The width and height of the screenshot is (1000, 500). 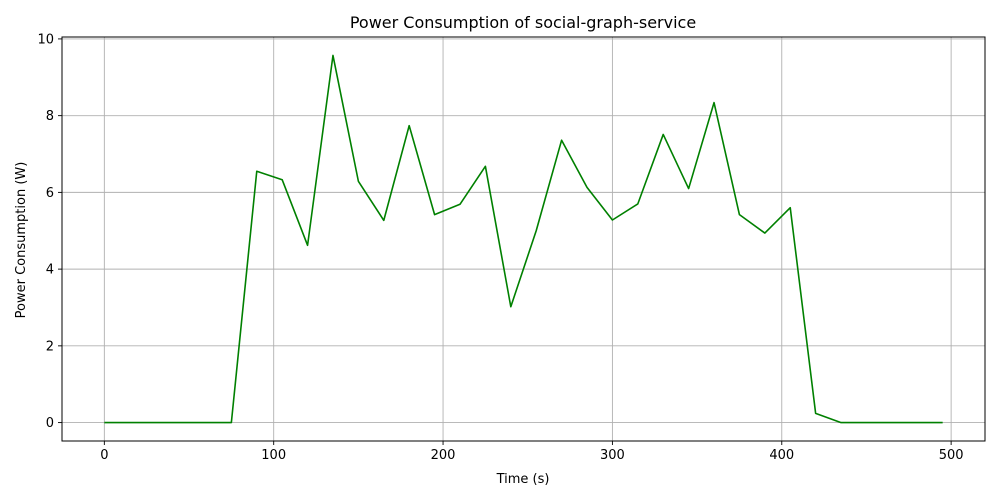 What do you see at coordinates (781, 455) in the screenshot?
I see `x-tick-label: 400` at bounding box center [781, 455].